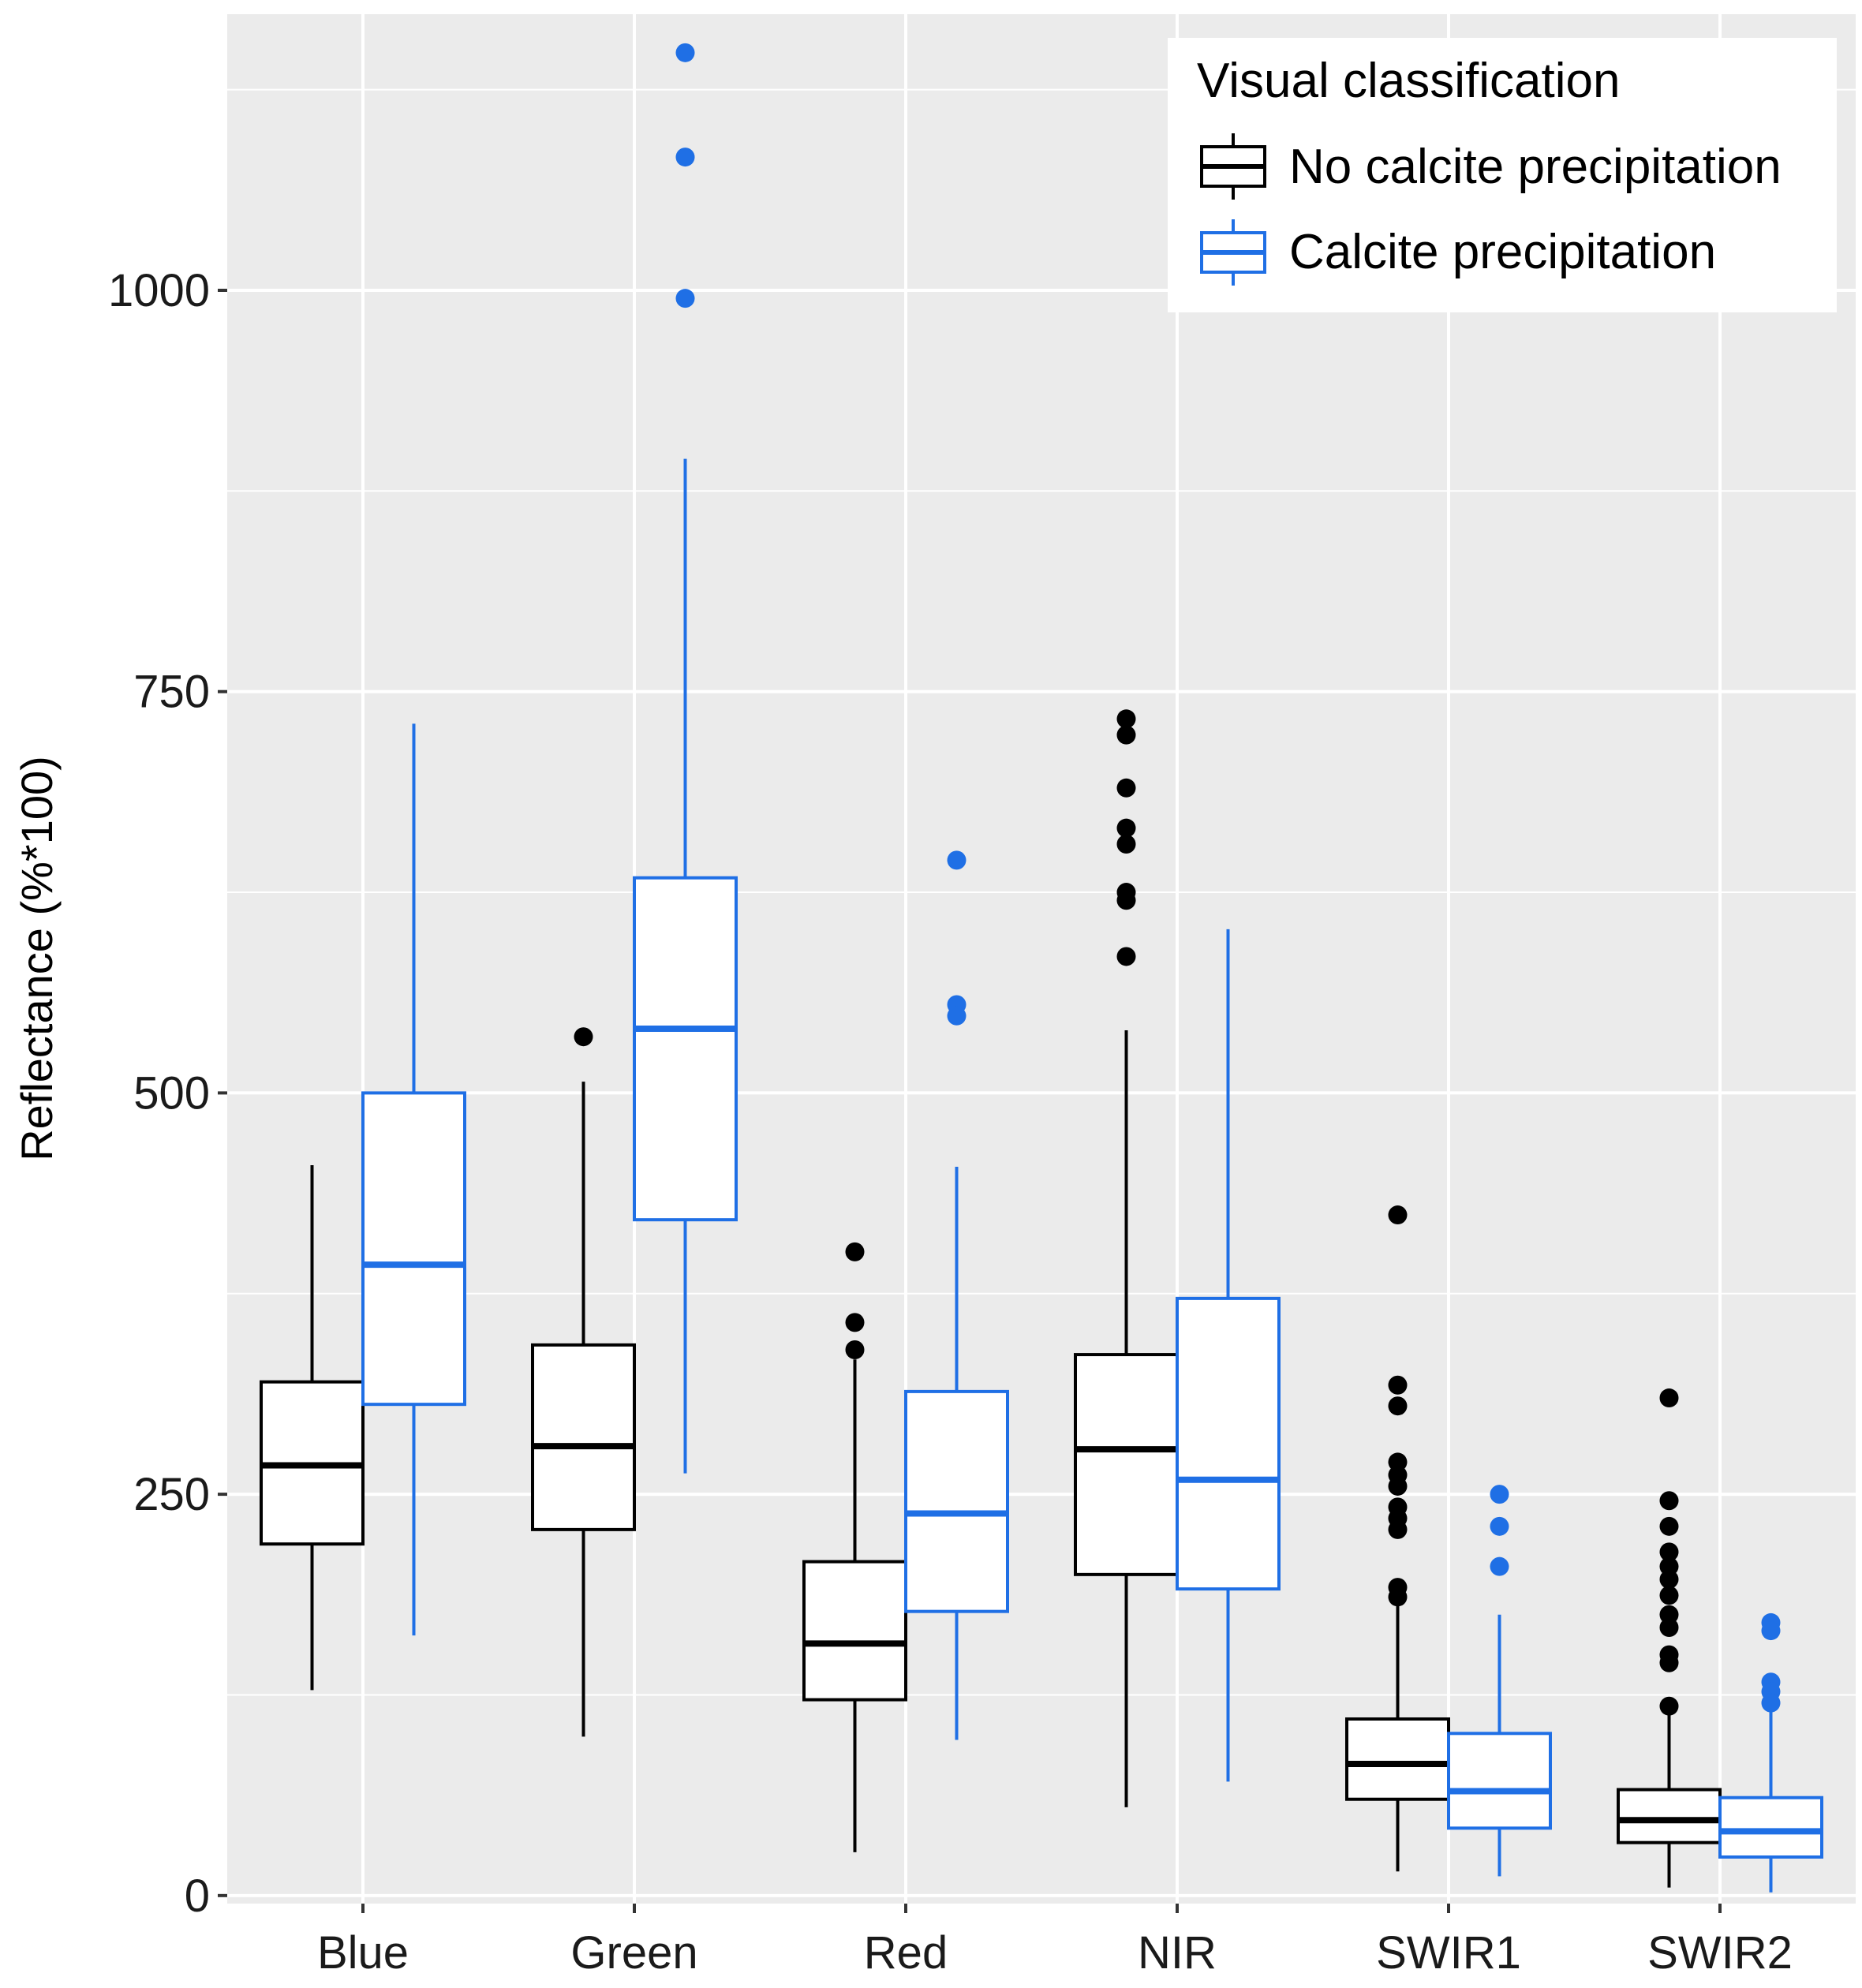 The height and width of the screenshot is (1988, 1862). I want to click on box-swir1-no-calcite, so click(1398, 1539).